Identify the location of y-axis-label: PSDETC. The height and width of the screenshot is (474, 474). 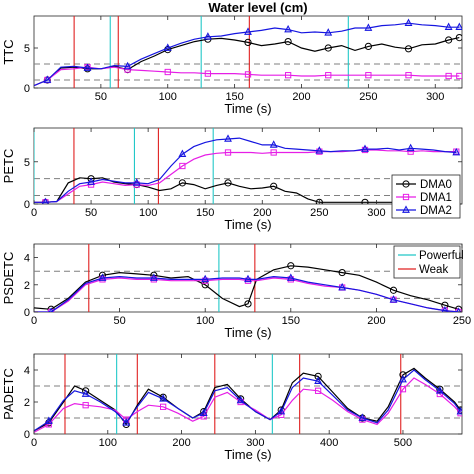
(8, 278).